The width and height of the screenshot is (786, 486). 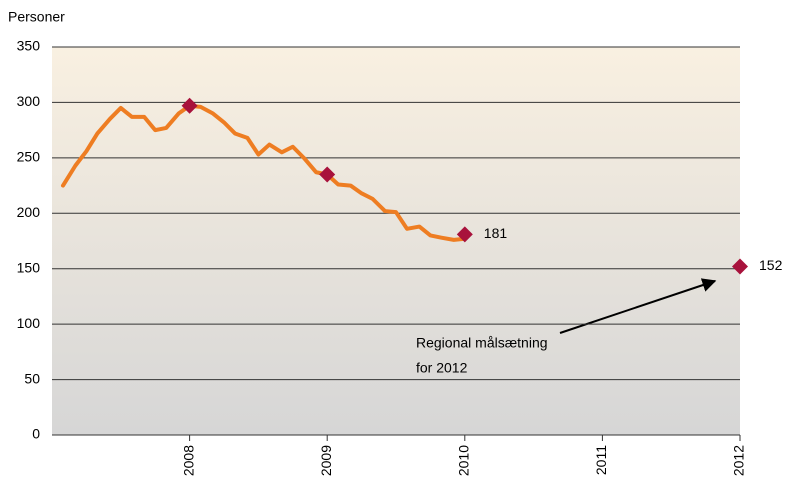 What do you see at coordinates (36, 434) in the screenshot?
I see `y-tick-label: 0` at bounding box center [36, 434].